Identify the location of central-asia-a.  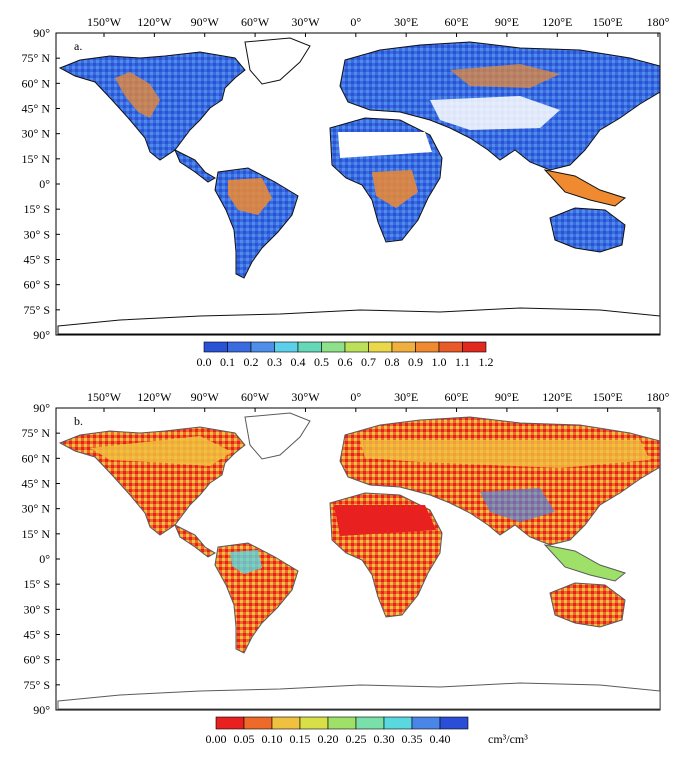
(495, 113).